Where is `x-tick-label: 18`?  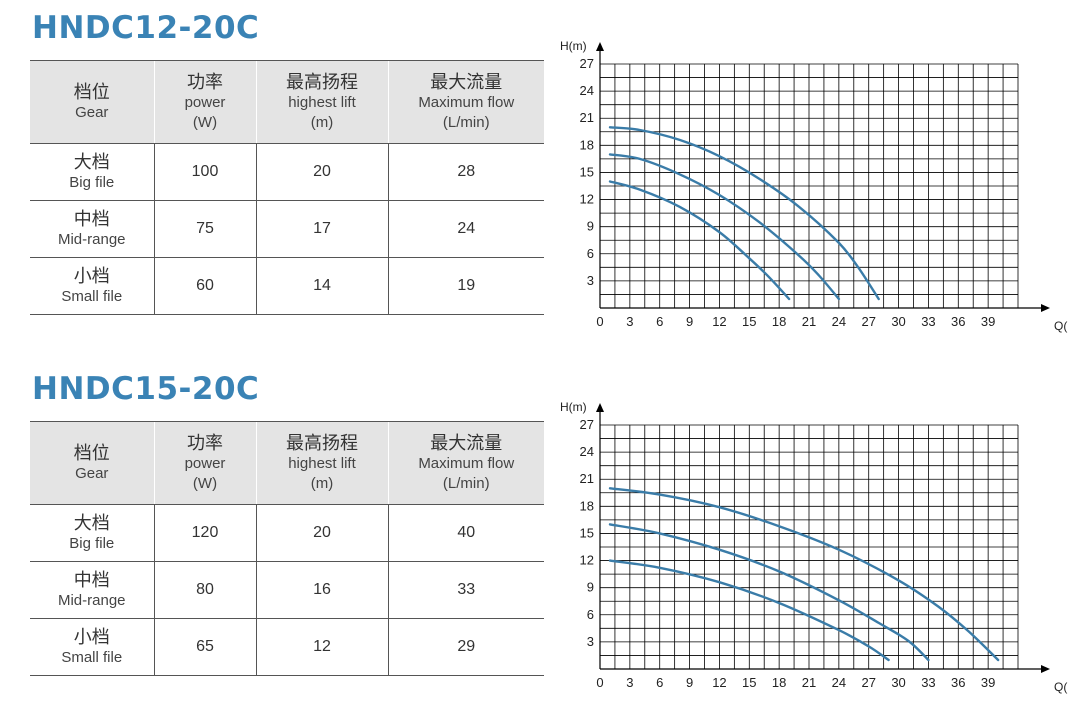
x-tick-label: 18 is located at coordinates (779, 321).